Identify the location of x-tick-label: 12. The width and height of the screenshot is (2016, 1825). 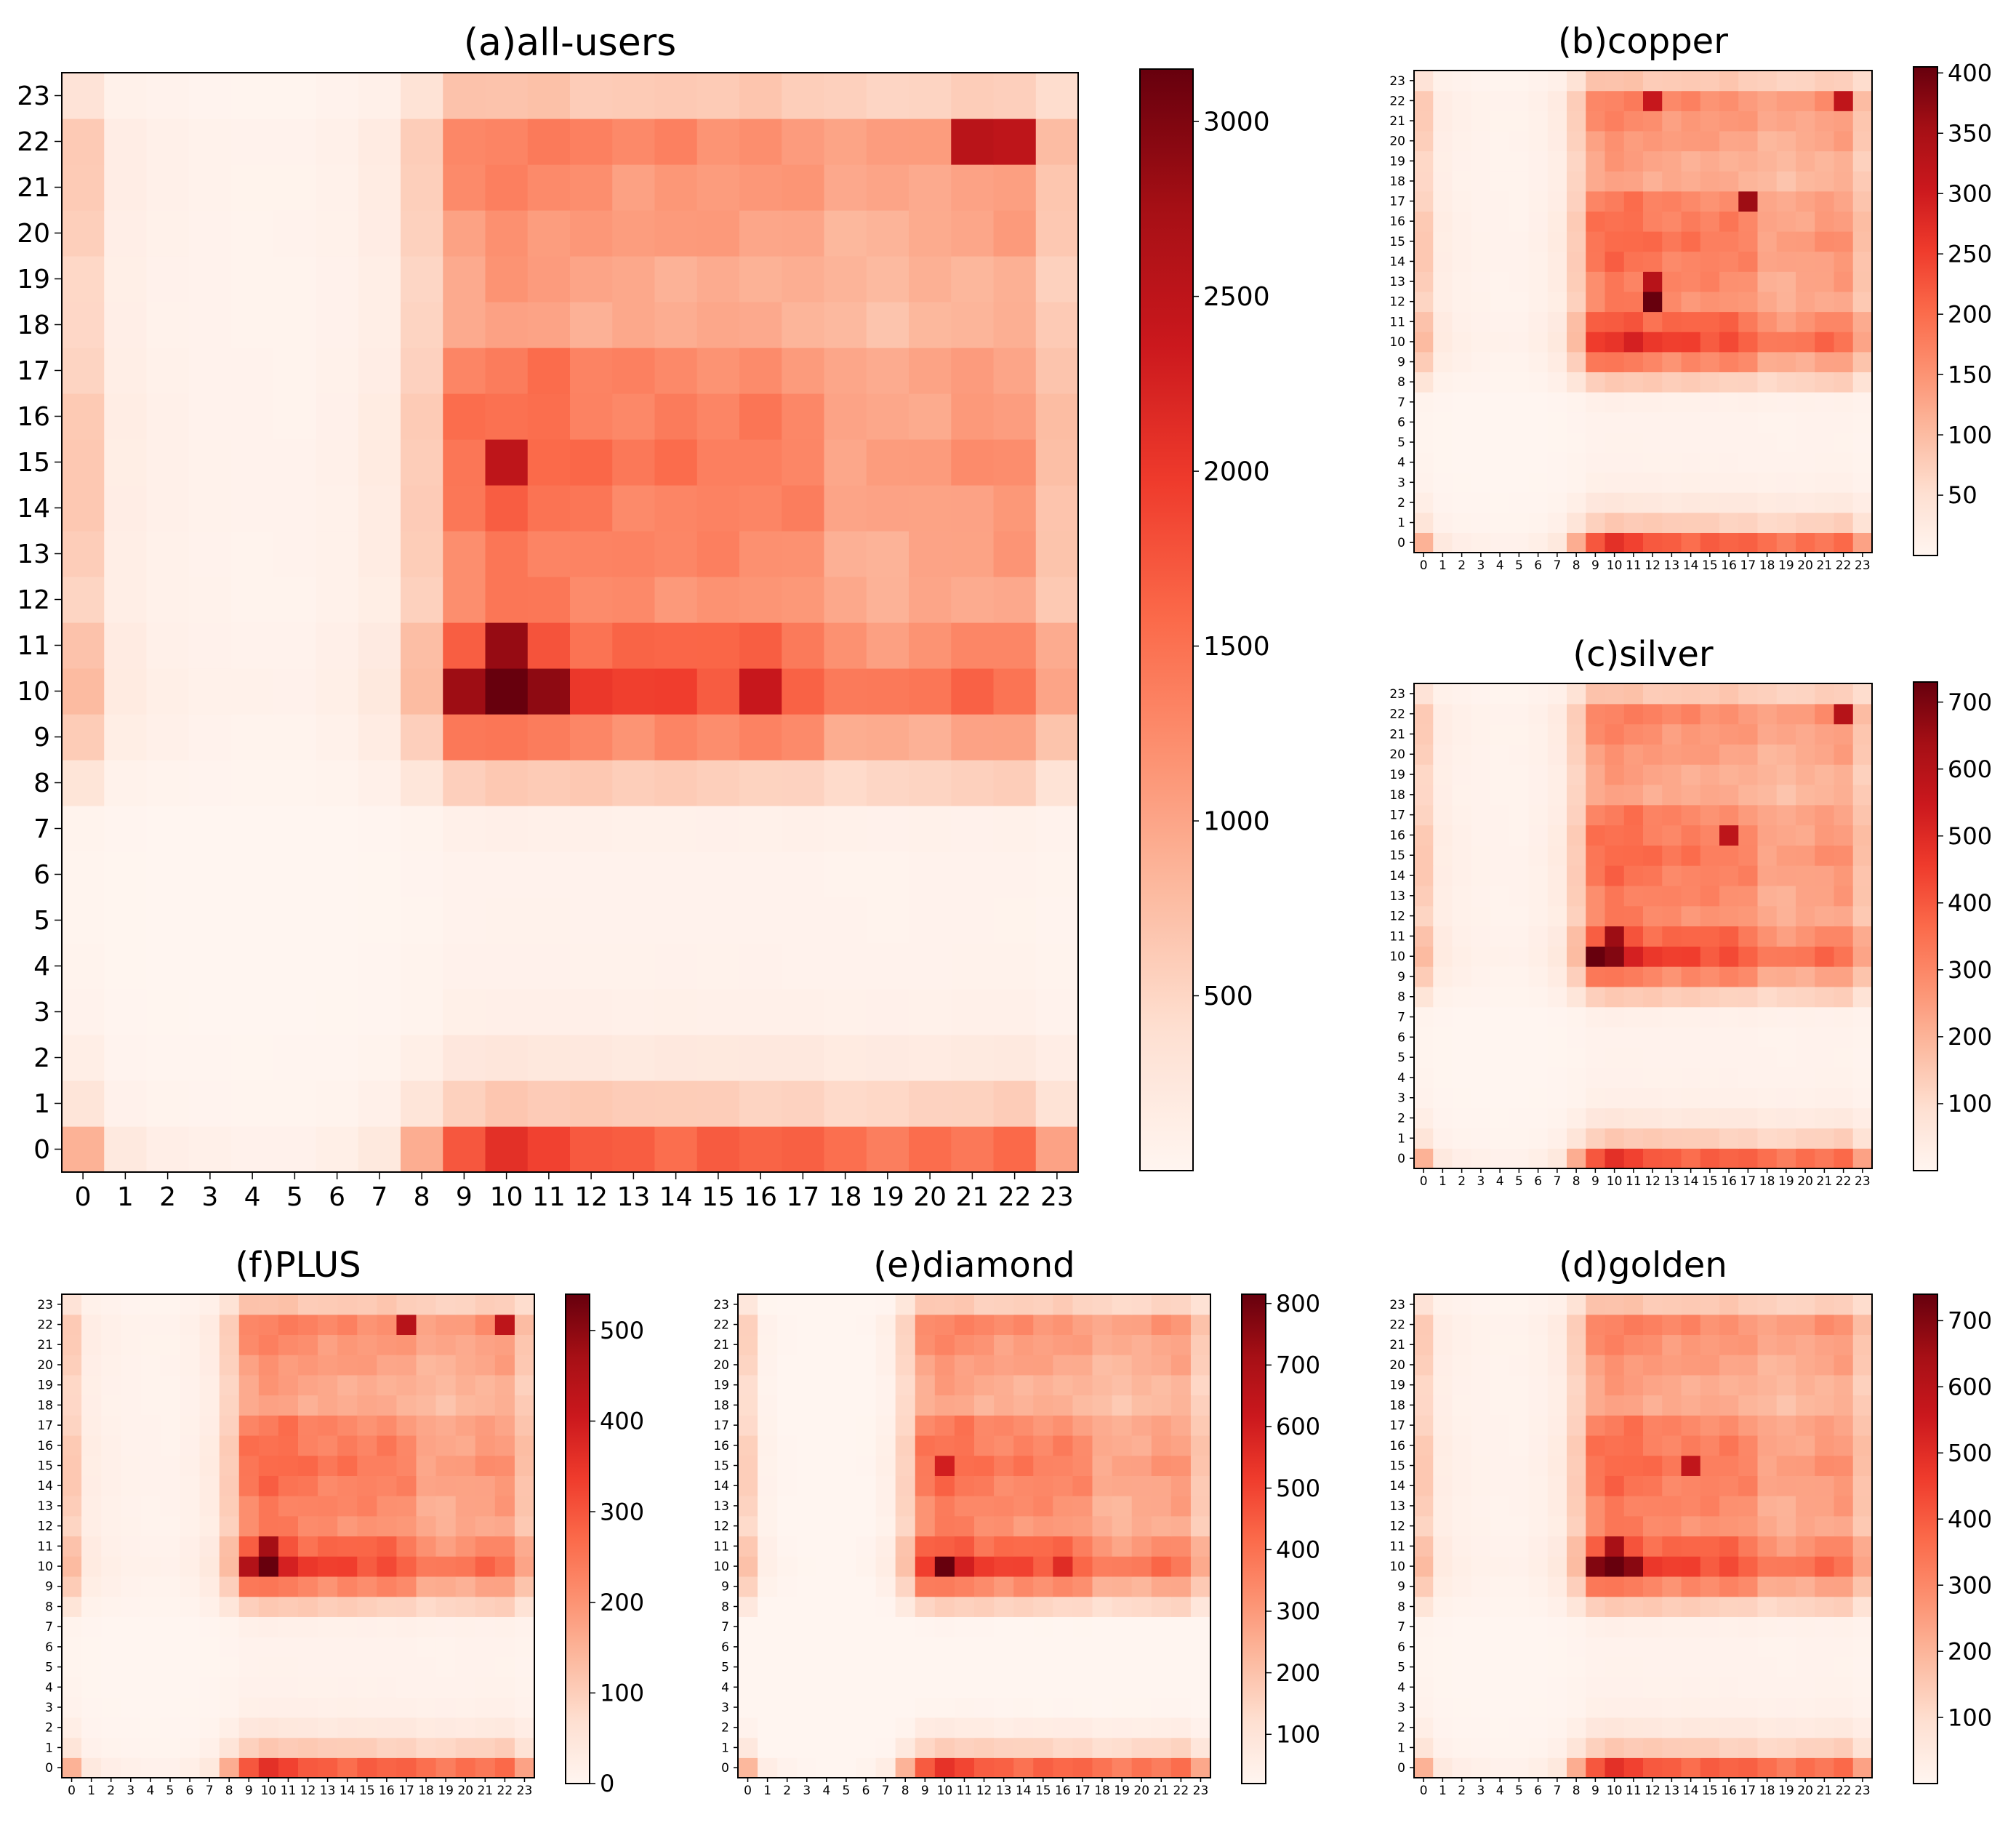
(1652, 1181).